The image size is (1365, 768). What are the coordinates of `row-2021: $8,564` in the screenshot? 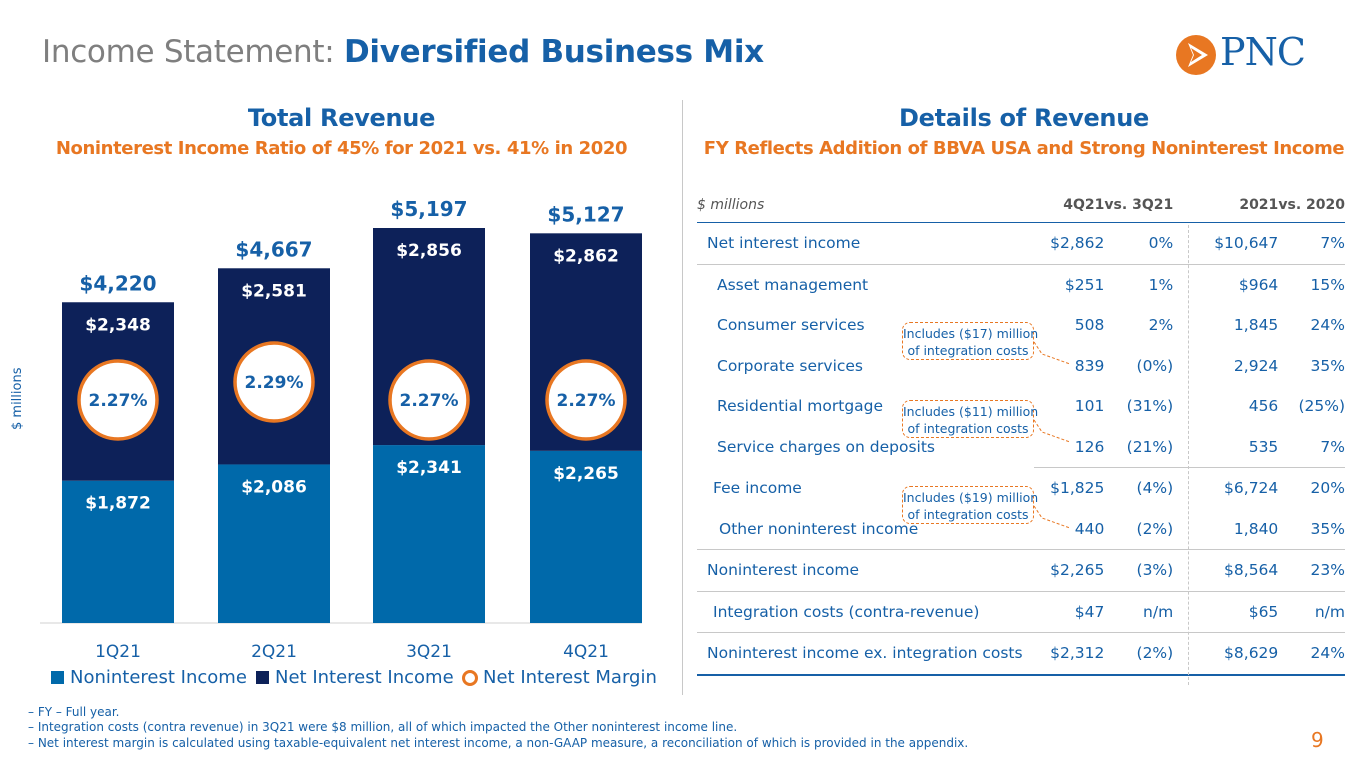 It's located at (1226, 570).